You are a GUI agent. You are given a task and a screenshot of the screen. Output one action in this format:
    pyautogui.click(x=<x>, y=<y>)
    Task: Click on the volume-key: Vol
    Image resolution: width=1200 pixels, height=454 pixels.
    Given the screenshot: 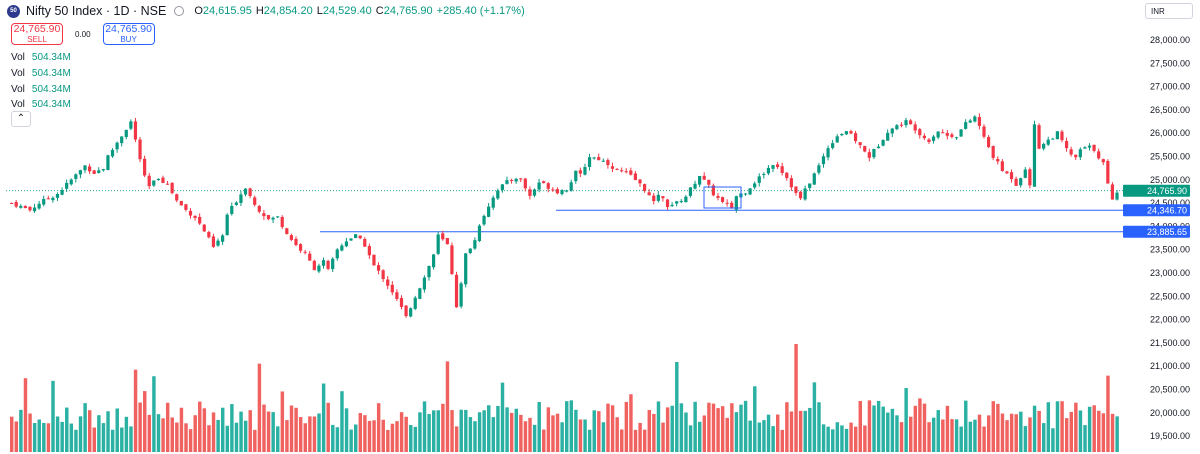 What is the action you would take?
    pyautogui.click(x=18, y=73)
    